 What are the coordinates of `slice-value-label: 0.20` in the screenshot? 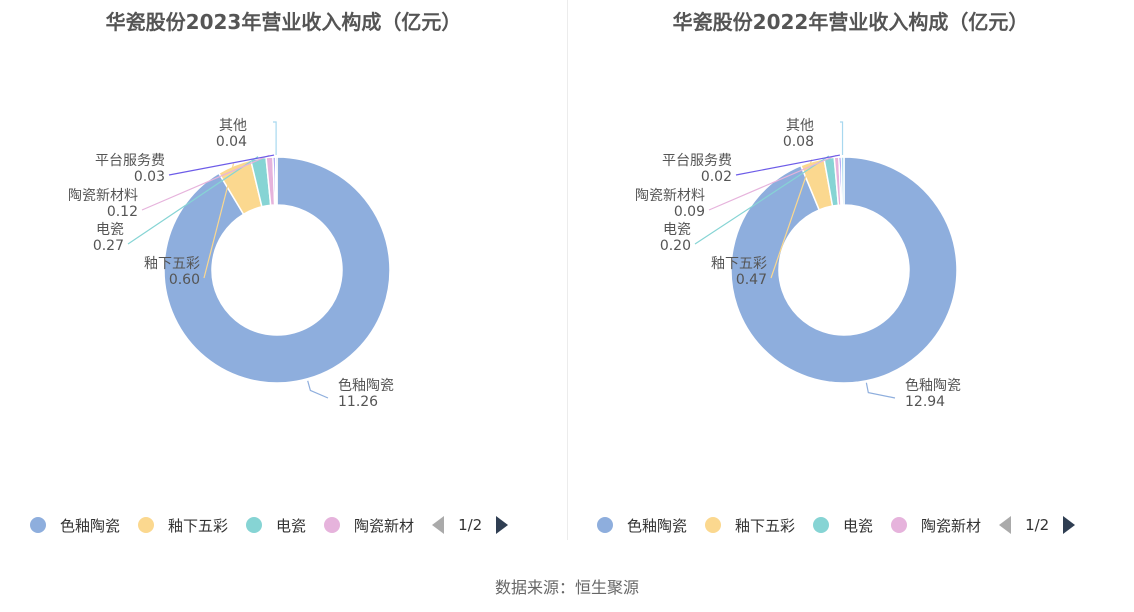 It's located at (675, 246).